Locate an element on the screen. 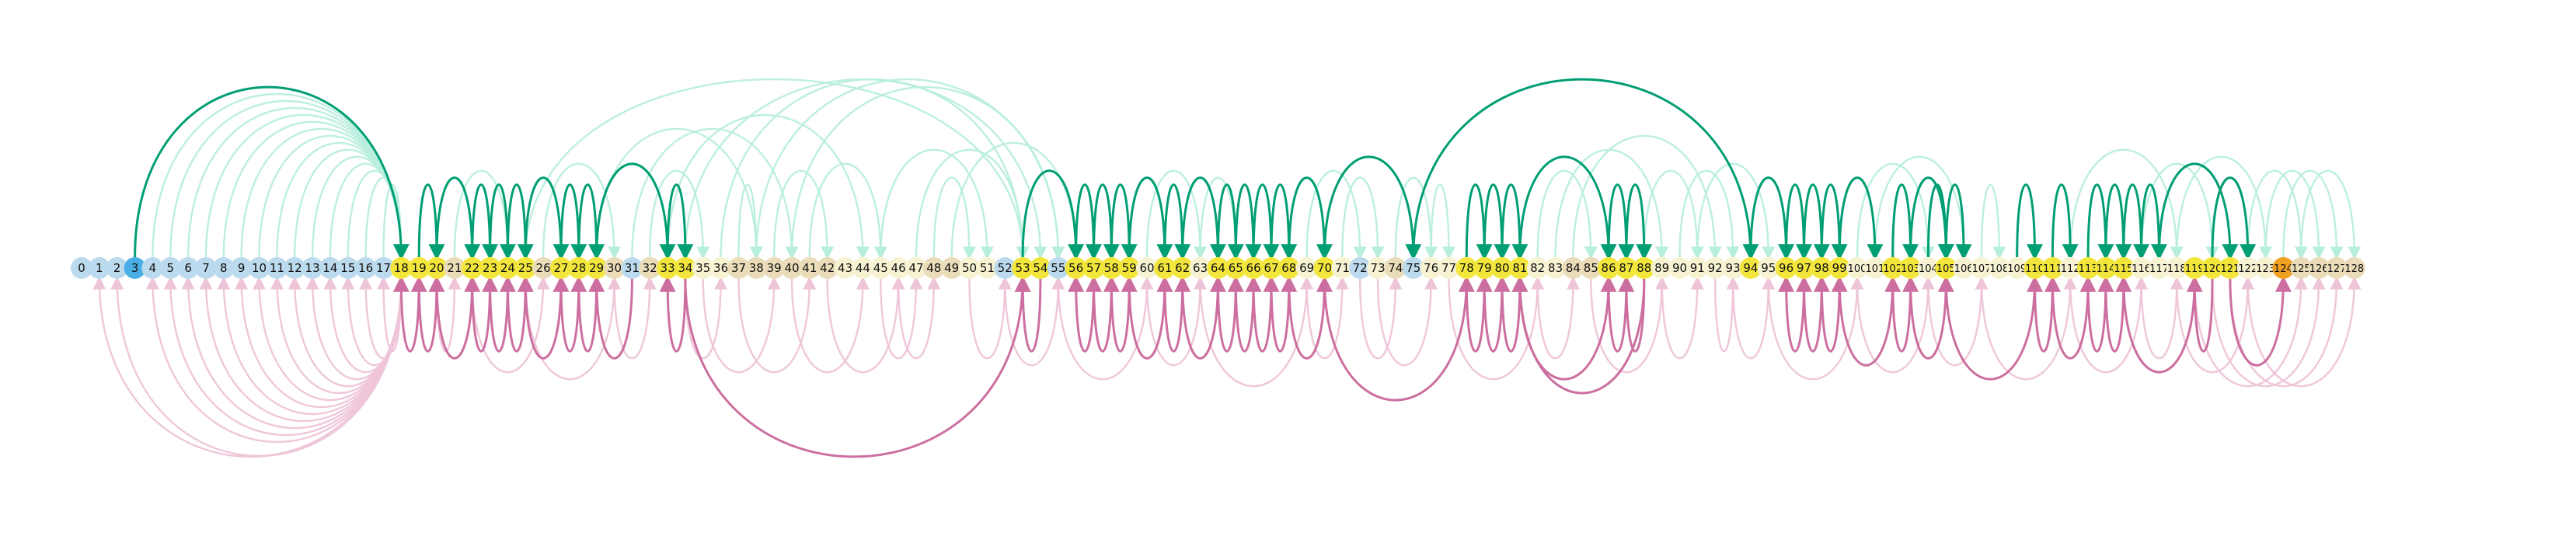 The height and width of the screenshot is (543, 2576). node-label-51: 51 is located at coordinates (987, 268).